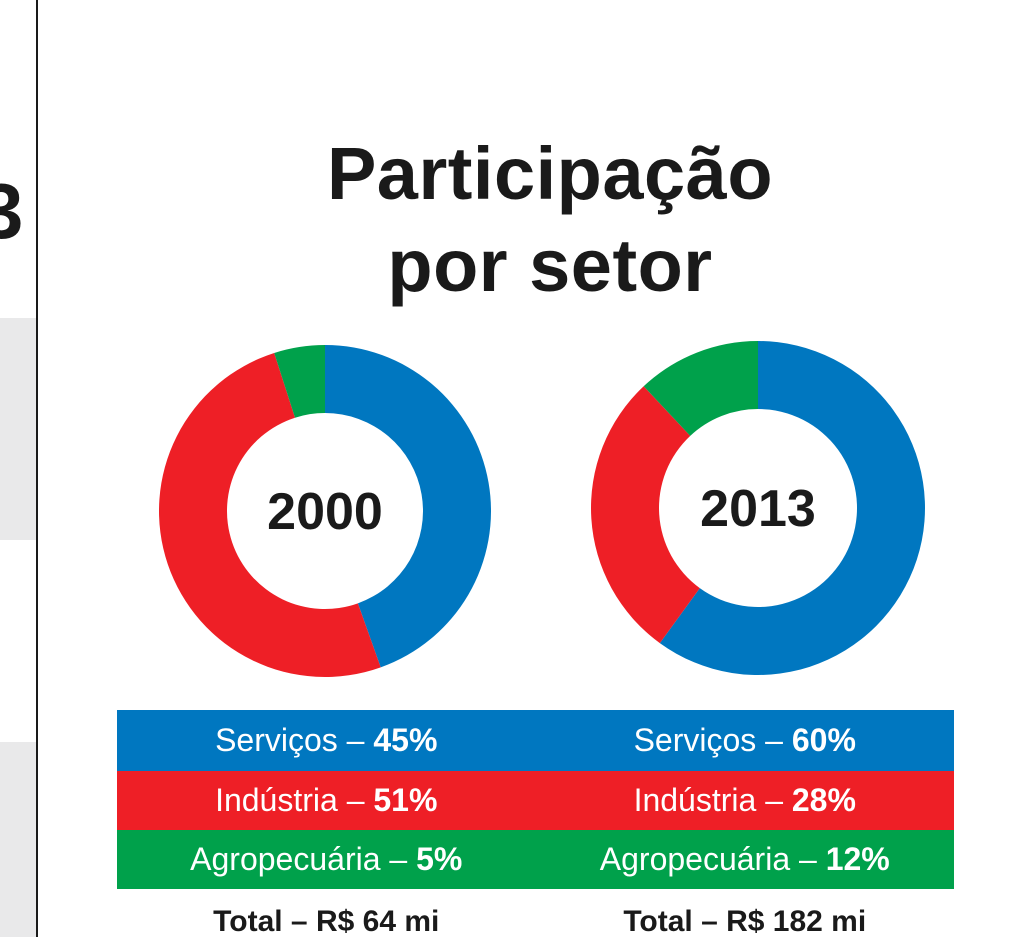 The width and height of the screenshot is (1028, 939). Describe the element at coordinates (550, 220) in the screenshot. I see `chart-title: Participação por setor` at that location.